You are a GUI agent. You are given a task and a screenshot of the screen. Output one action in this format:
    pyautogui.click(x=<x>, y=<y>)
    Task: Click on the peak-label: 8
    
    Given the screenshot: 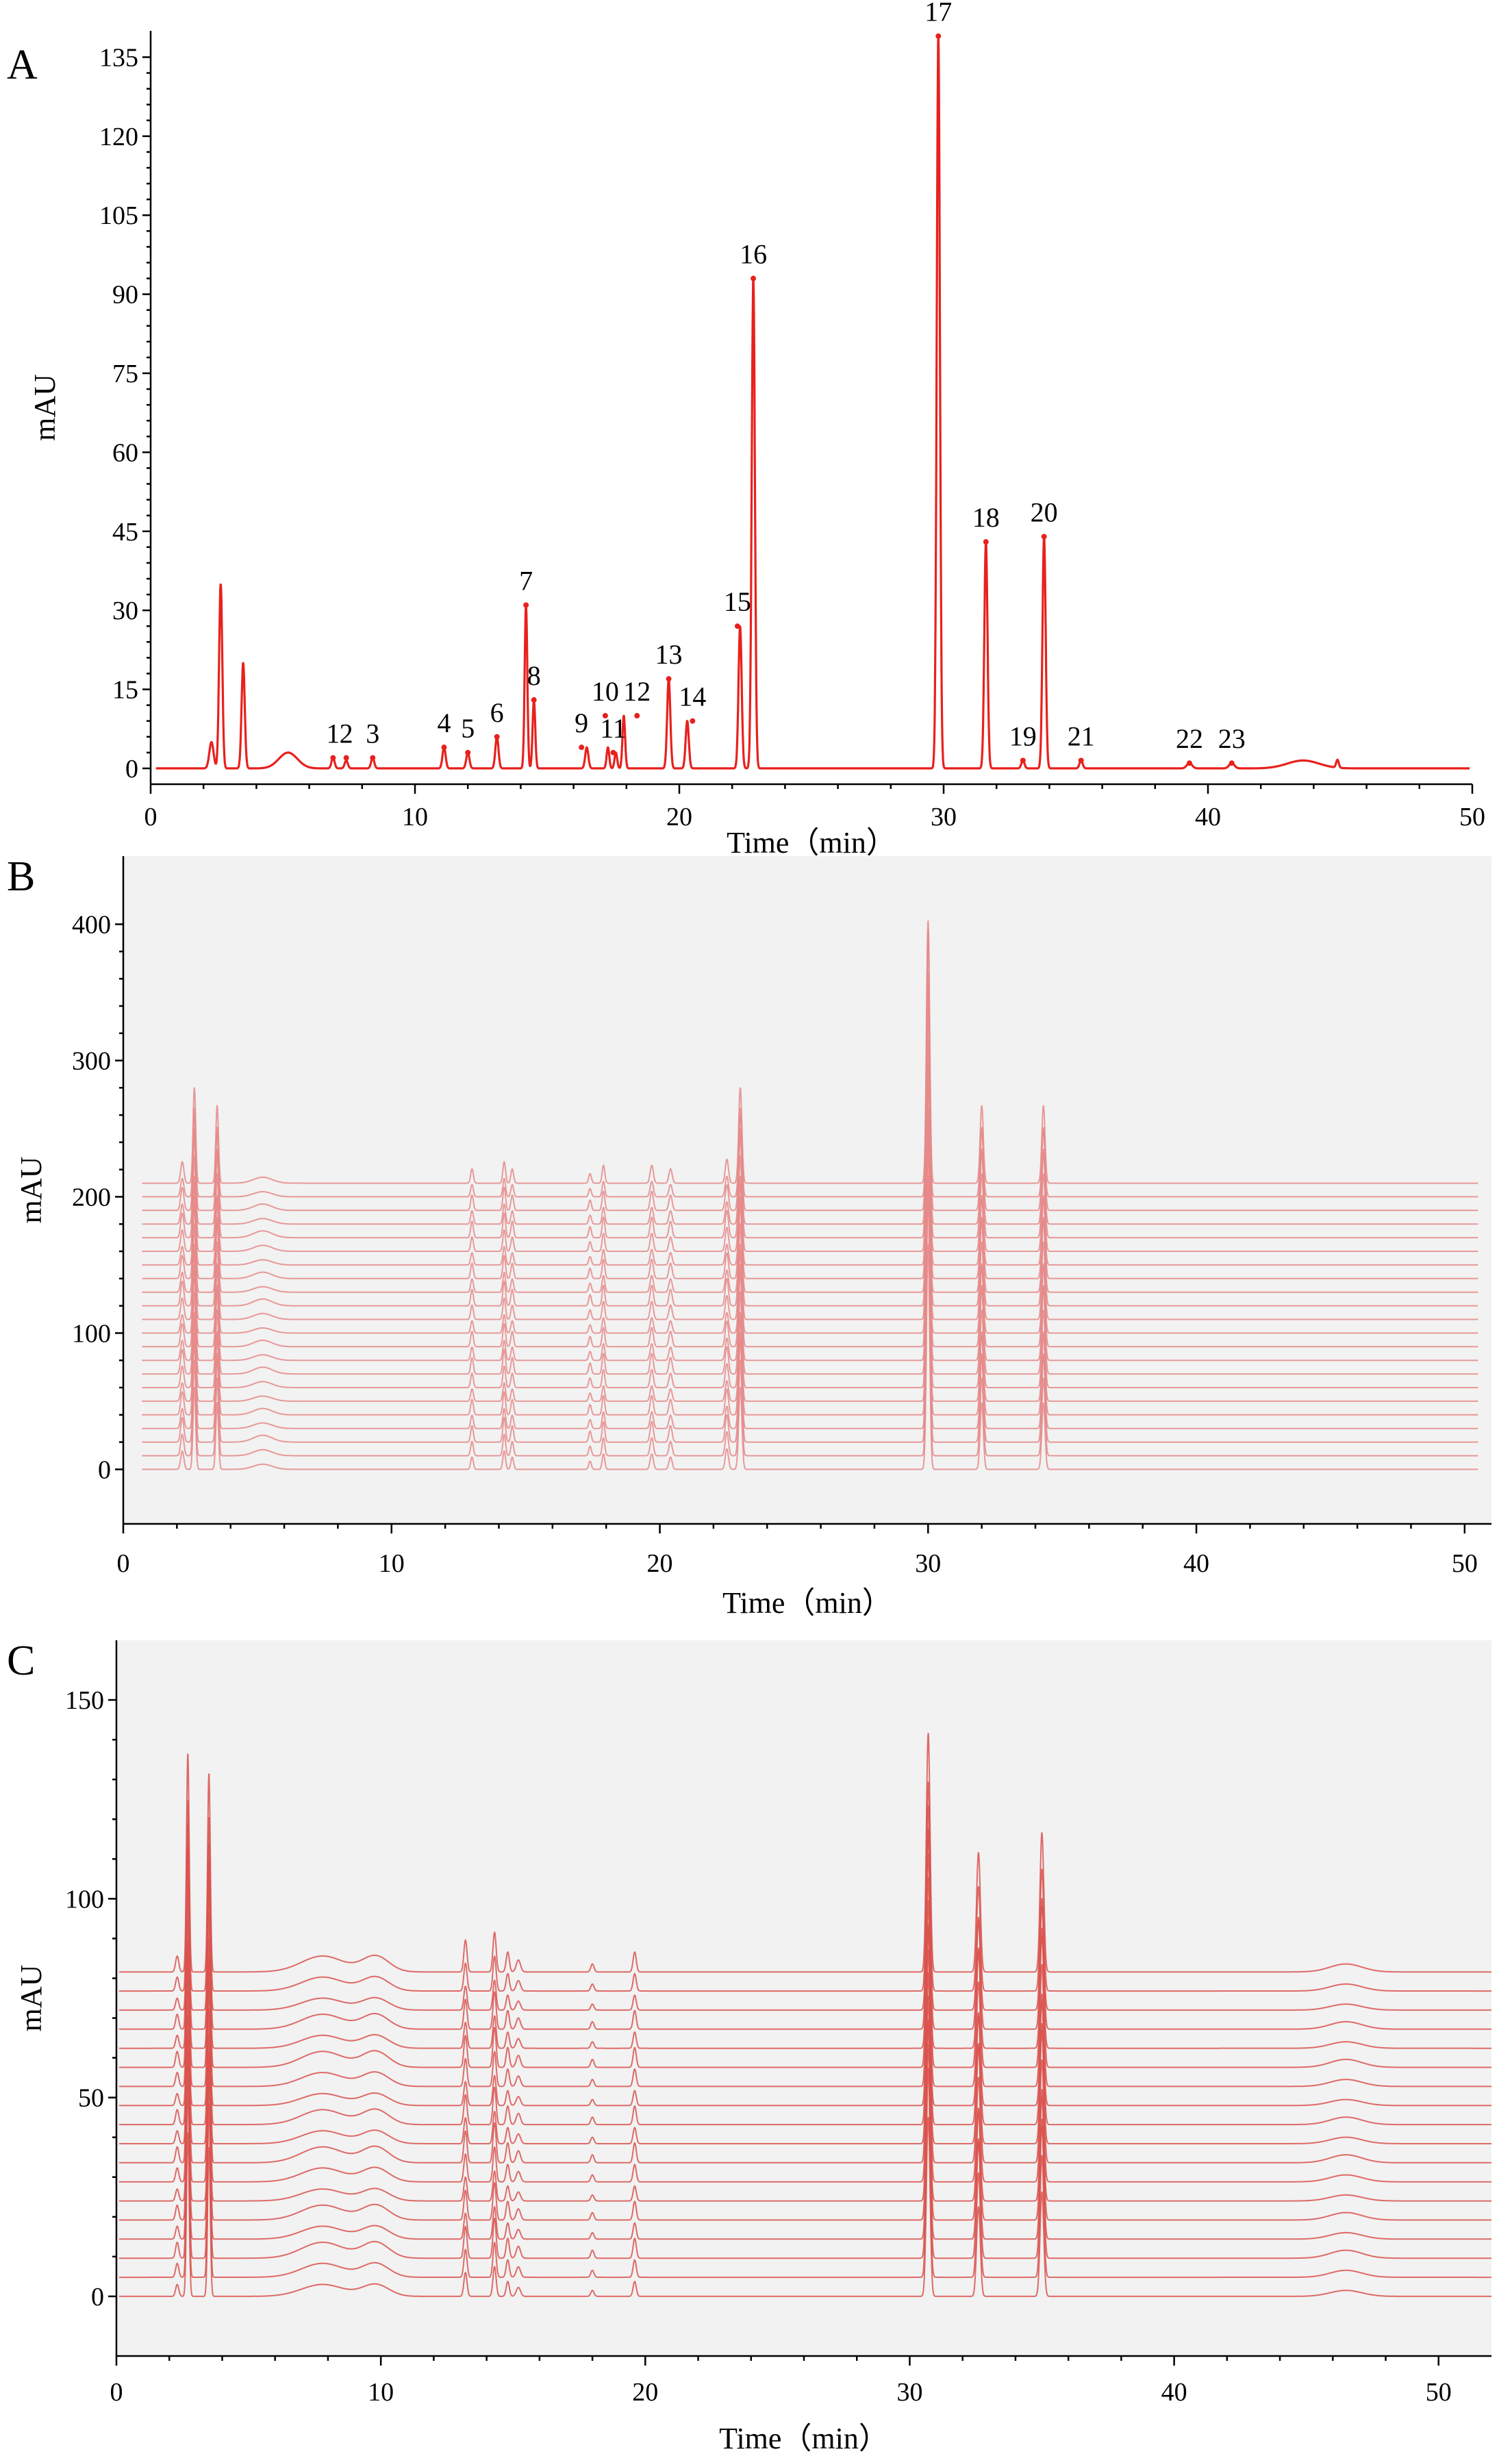 What is the action you would take?
    pyautogui.click(x=534, y=676)
    